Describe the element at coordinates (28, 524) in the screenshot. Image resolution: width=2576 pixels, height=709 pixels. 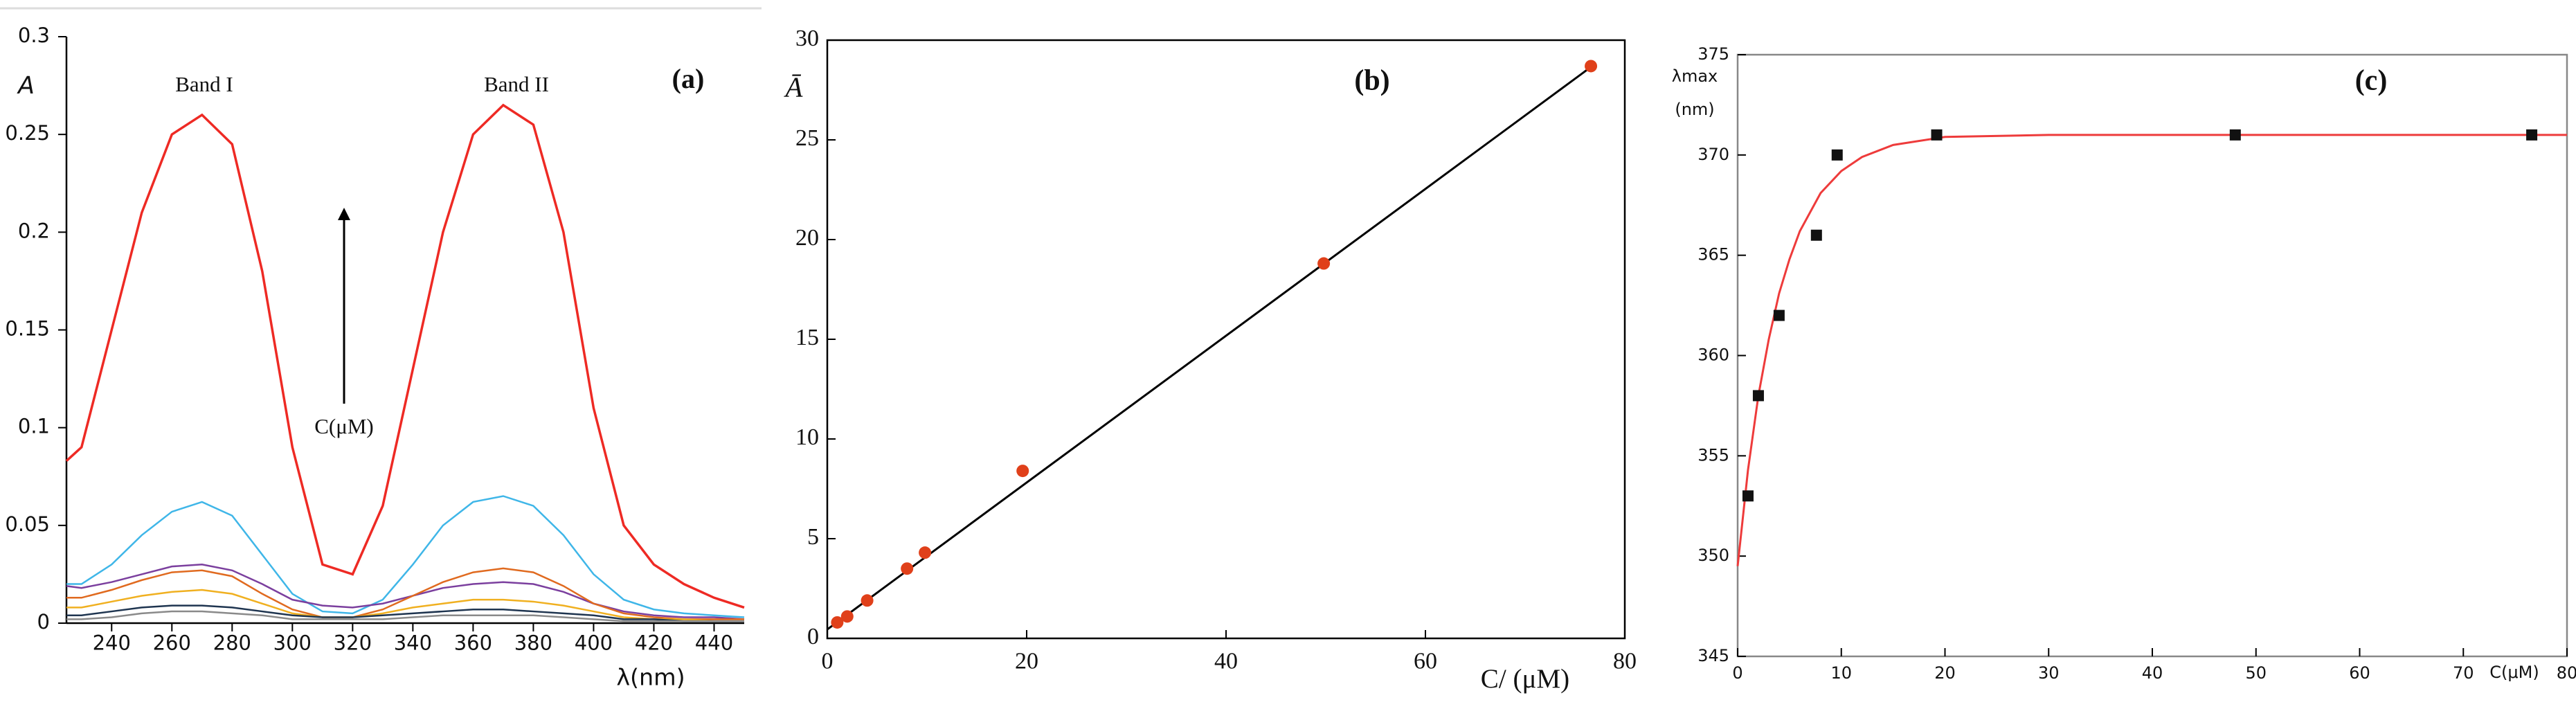
I see `y-tick-label: 0.05` at that location.